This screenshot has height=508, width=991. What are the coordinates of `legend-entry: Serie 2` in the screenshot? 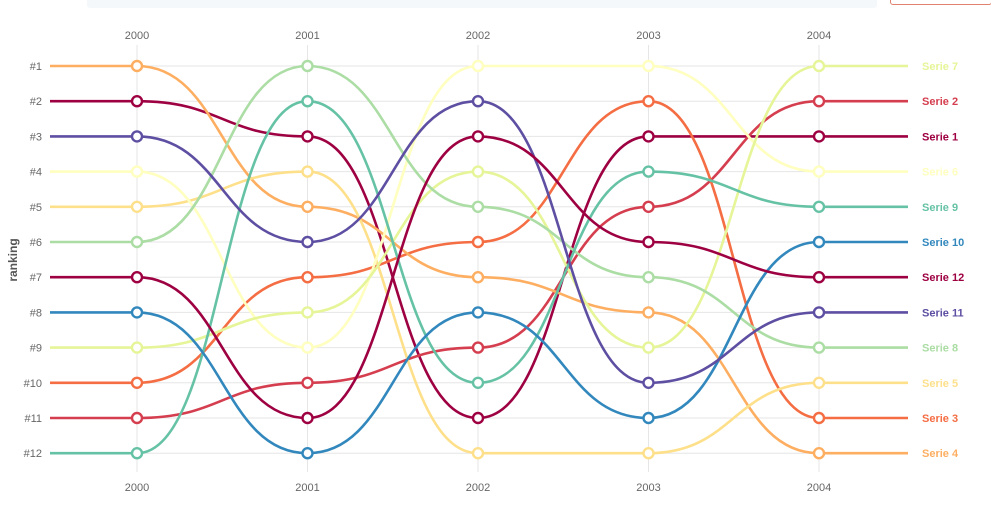 It's located at (940, 102).